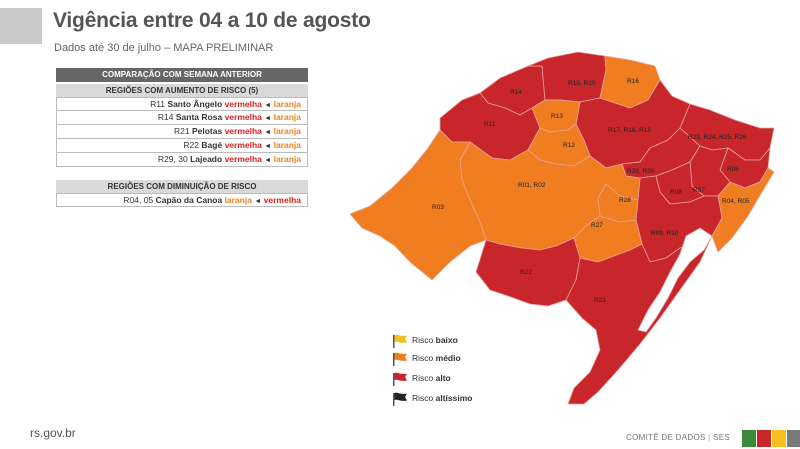 This screenshot has width=800, height=449. I want to click on legend-label: Risco baixo, so click(435, 340).